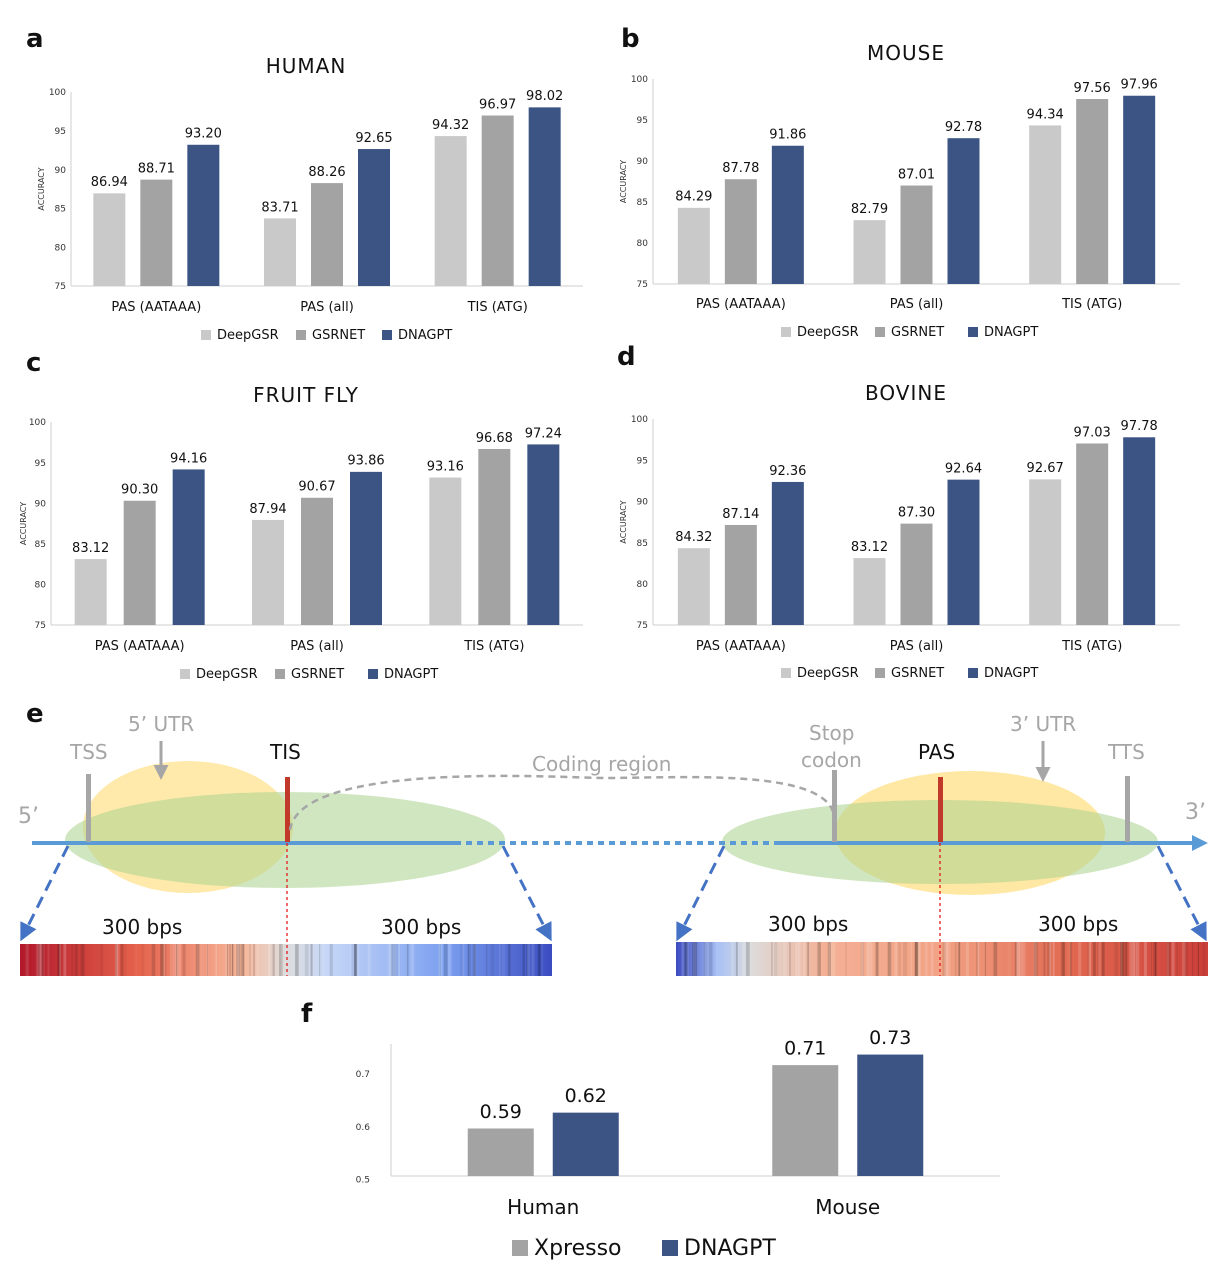 Image resolution: width=1228 pixels, height=1272 pixels. Describe the element at coordinates (306, 395) in the screenshot. I see `c2-chart-title: FRUIT FLY` at that location.